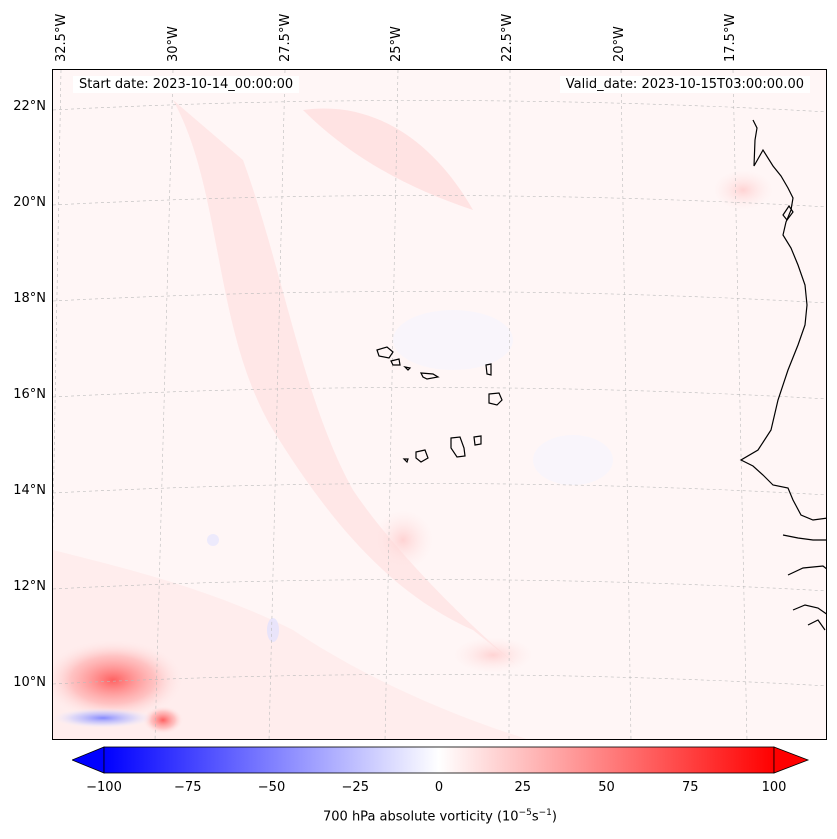 The height and width of the screenshot is (839, 837). I want to click on latitude-label: 16°N, so click(29, 394).